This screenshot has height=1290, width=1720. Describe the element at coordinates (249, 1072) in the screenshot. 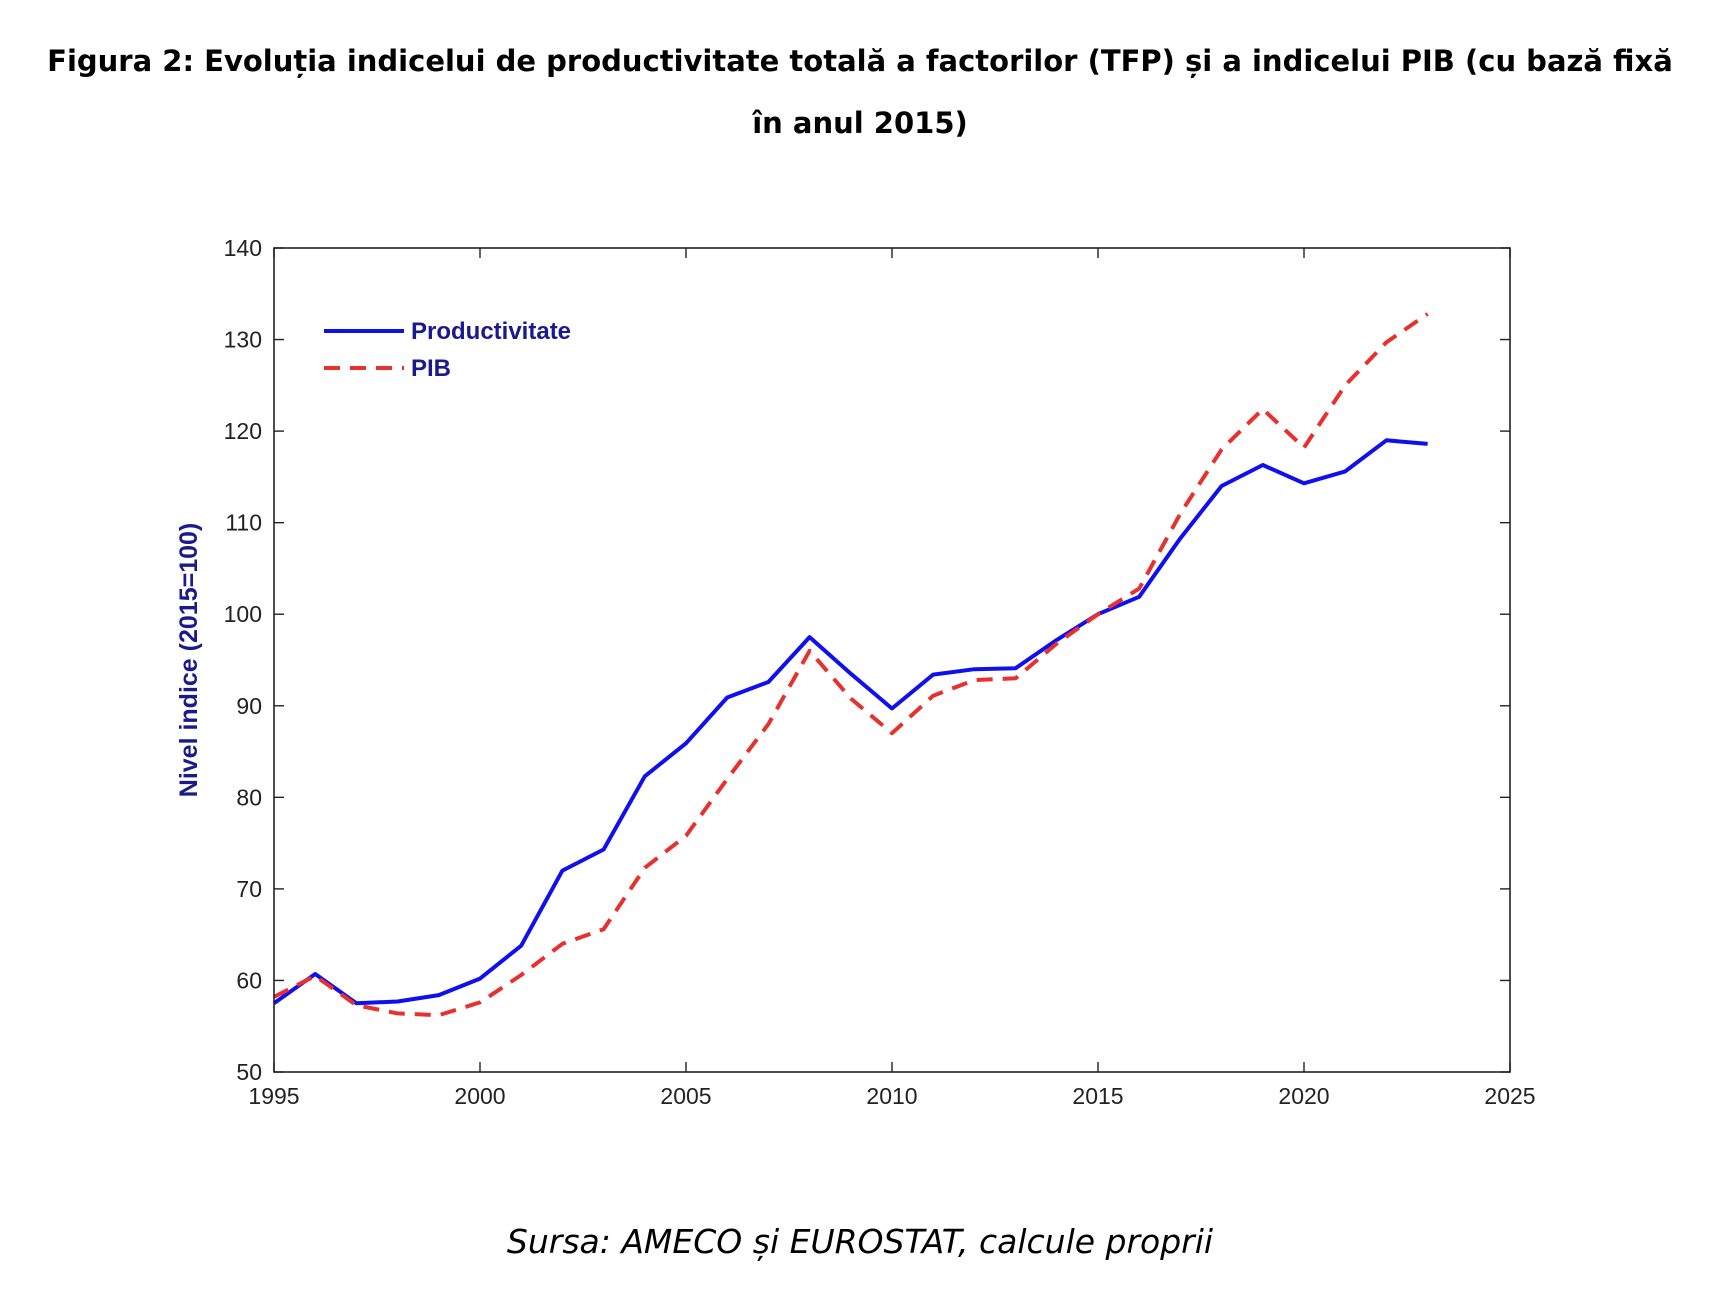

I see `y-tick-label: 50` at that location.